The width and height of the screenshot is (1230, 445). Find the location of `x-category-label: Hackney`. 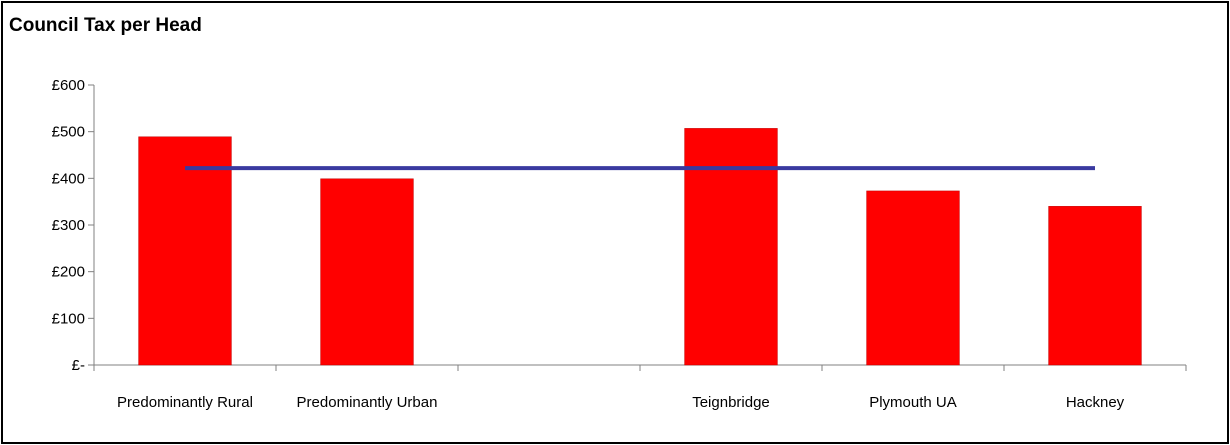

x-category-label: Hackney is located at coordinates (1095, 402).